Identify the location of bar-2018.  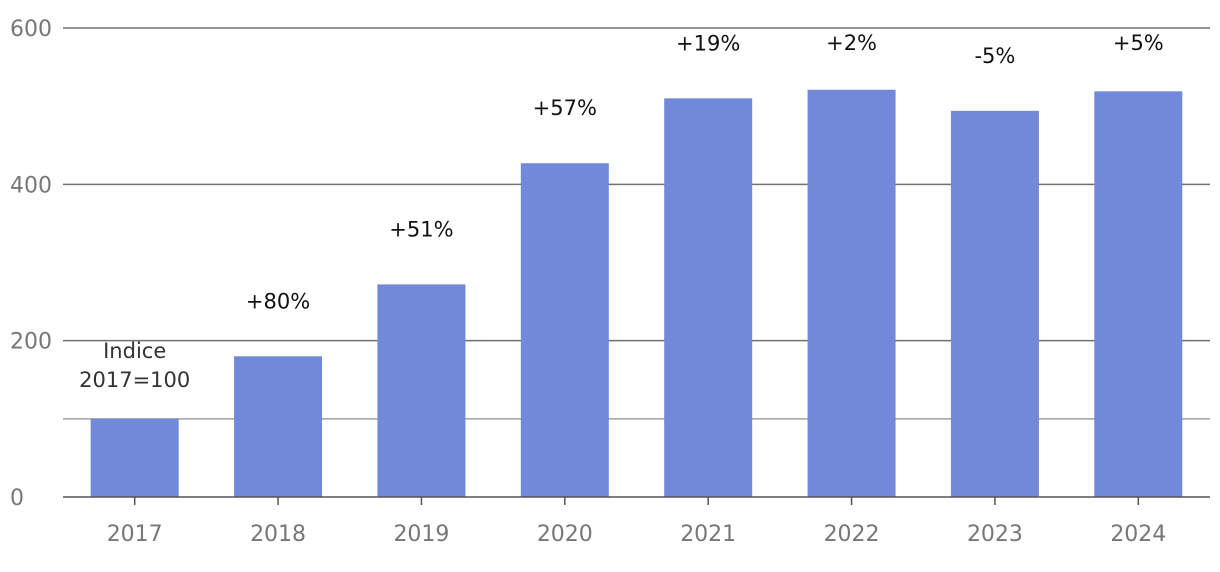
(278, 426).